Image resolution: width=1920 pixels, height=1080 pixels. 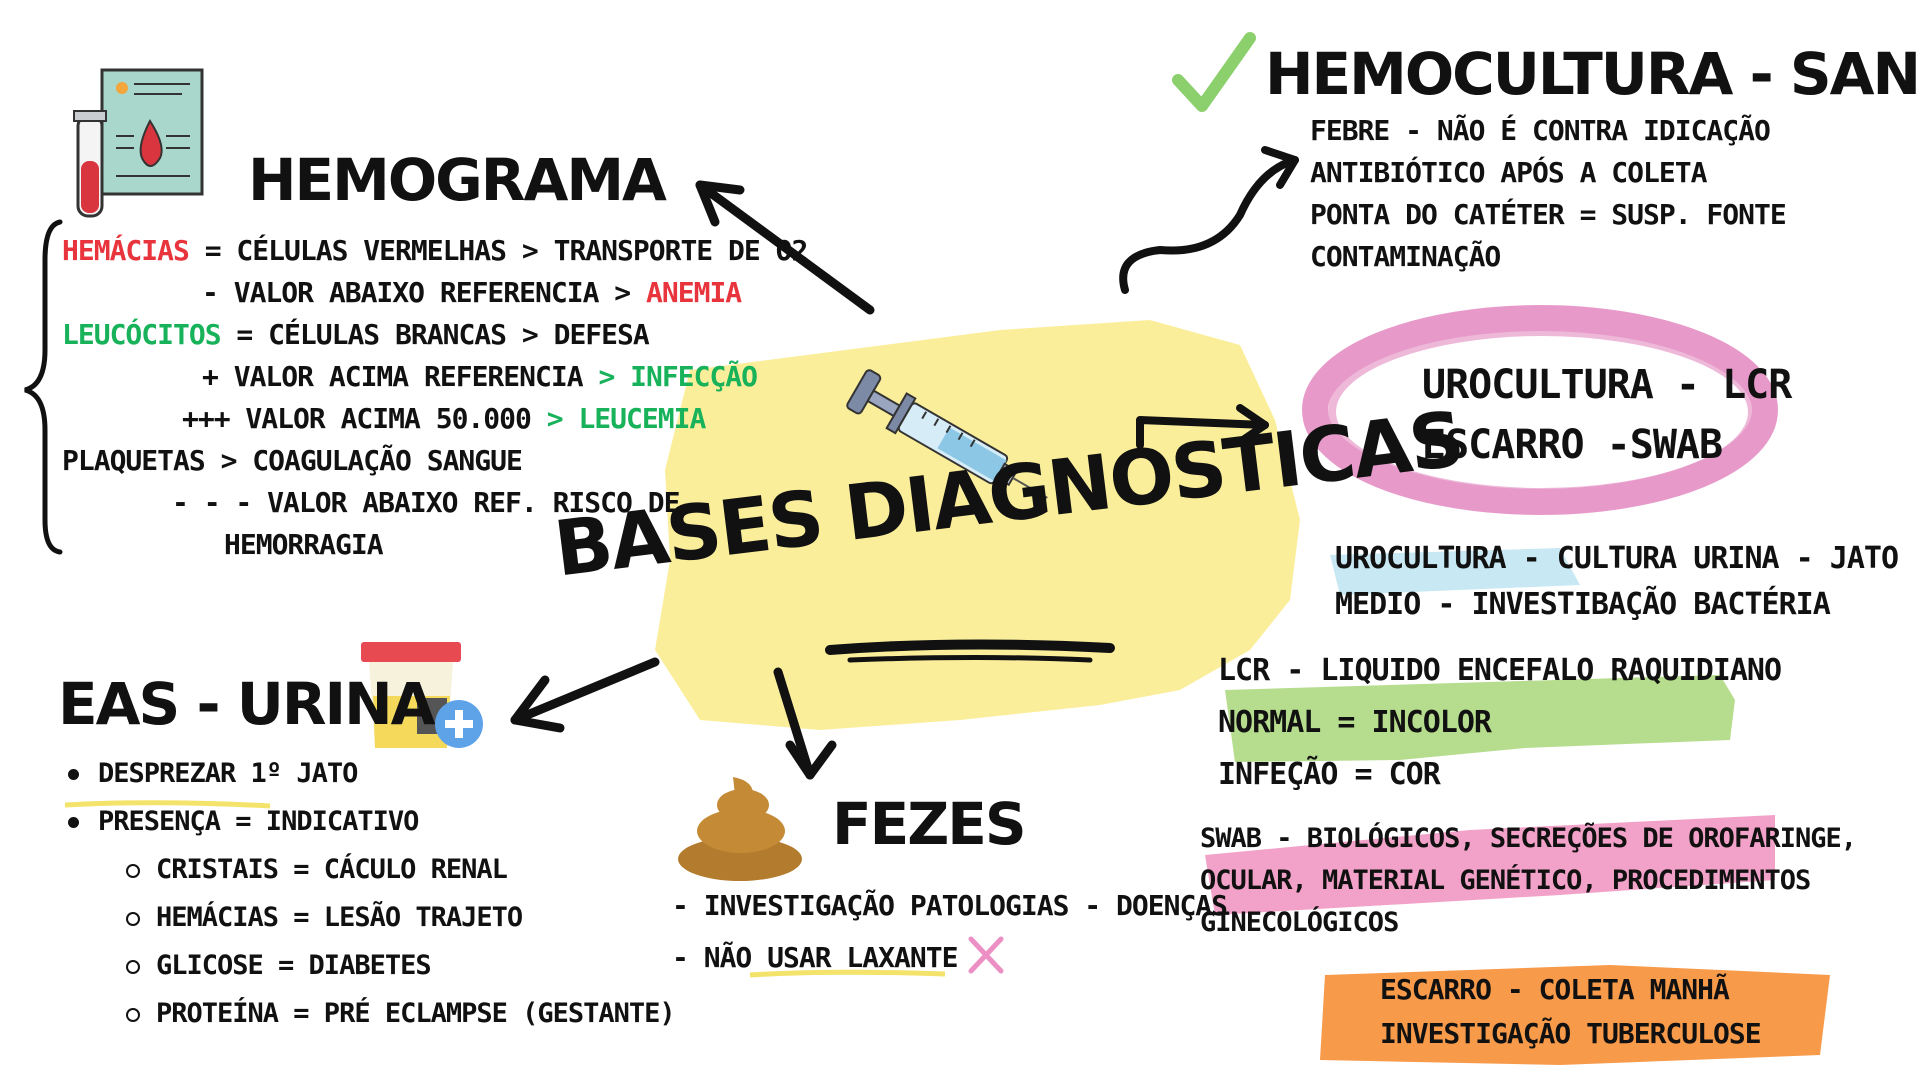 What do you see at coordinates (1548, 214) in the screenshot?
I see `hemocultura-line: PONTA DO CATÉTER = SUSP. FONTE` at bounding box center [1548, 214].